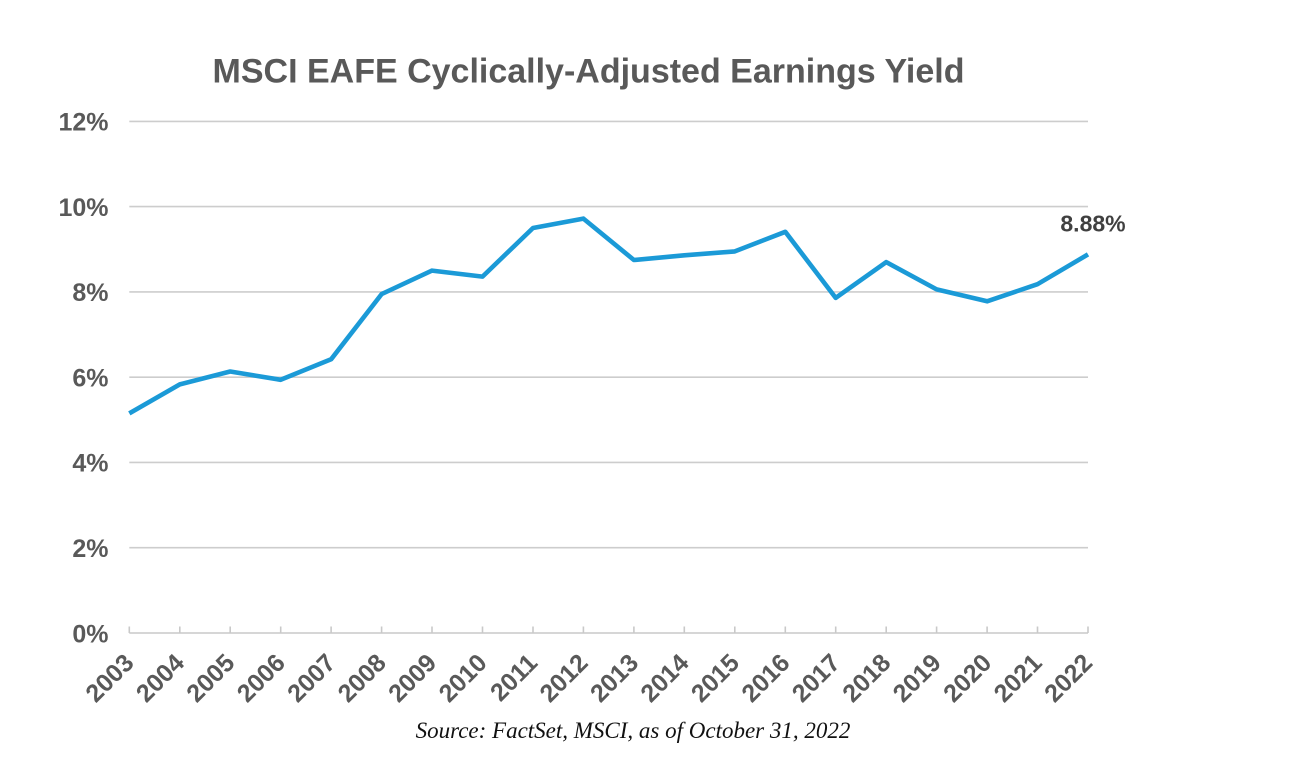 The width and height of the screenshot is (1293, 766). Describe the element at coordinates (83, 208) in the screenshot. I see `svg-text: 10%` at that location.